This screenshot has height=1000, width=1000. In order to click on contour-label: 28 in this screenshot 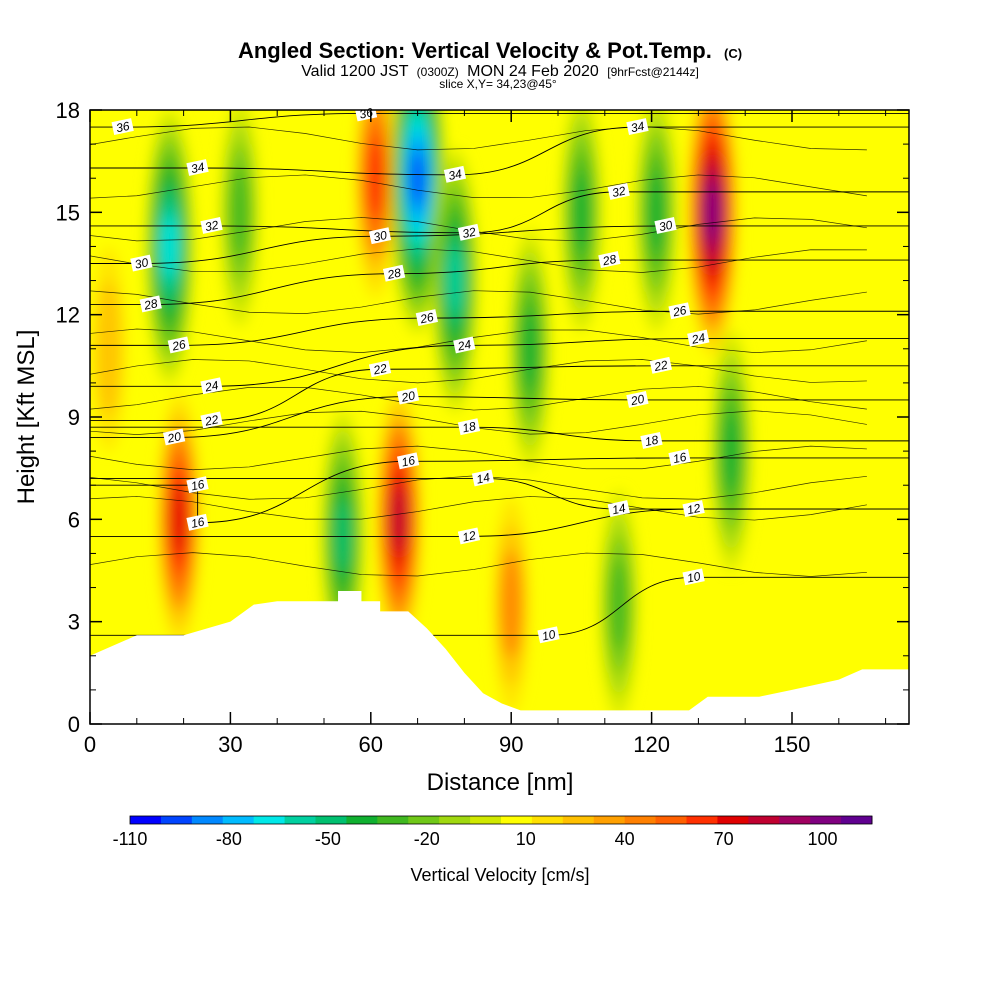, I will do `click(394, 273)`.